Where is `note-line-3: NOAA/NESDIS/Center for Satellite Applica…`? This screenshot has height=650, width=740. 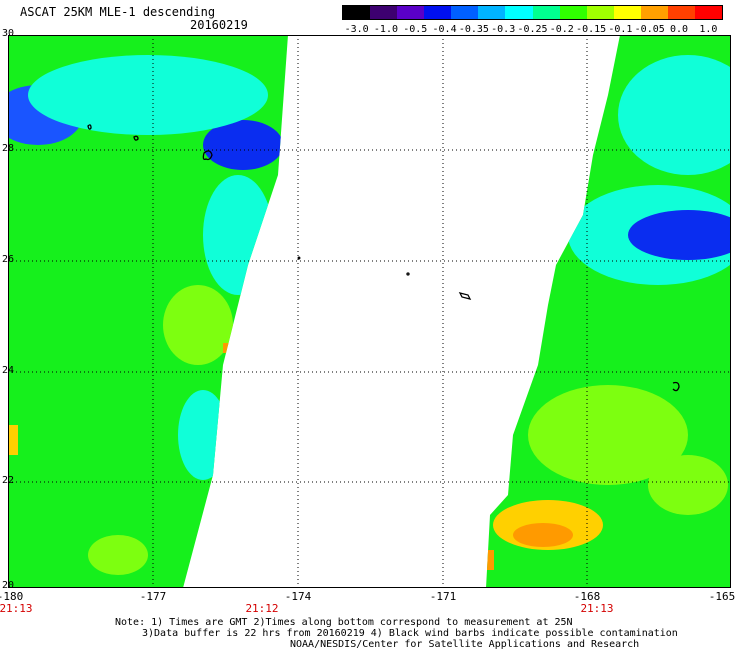 note-line-3: NOAA/NESDIS/Center for Satellite Applica… is located at coordinates (465, 644).